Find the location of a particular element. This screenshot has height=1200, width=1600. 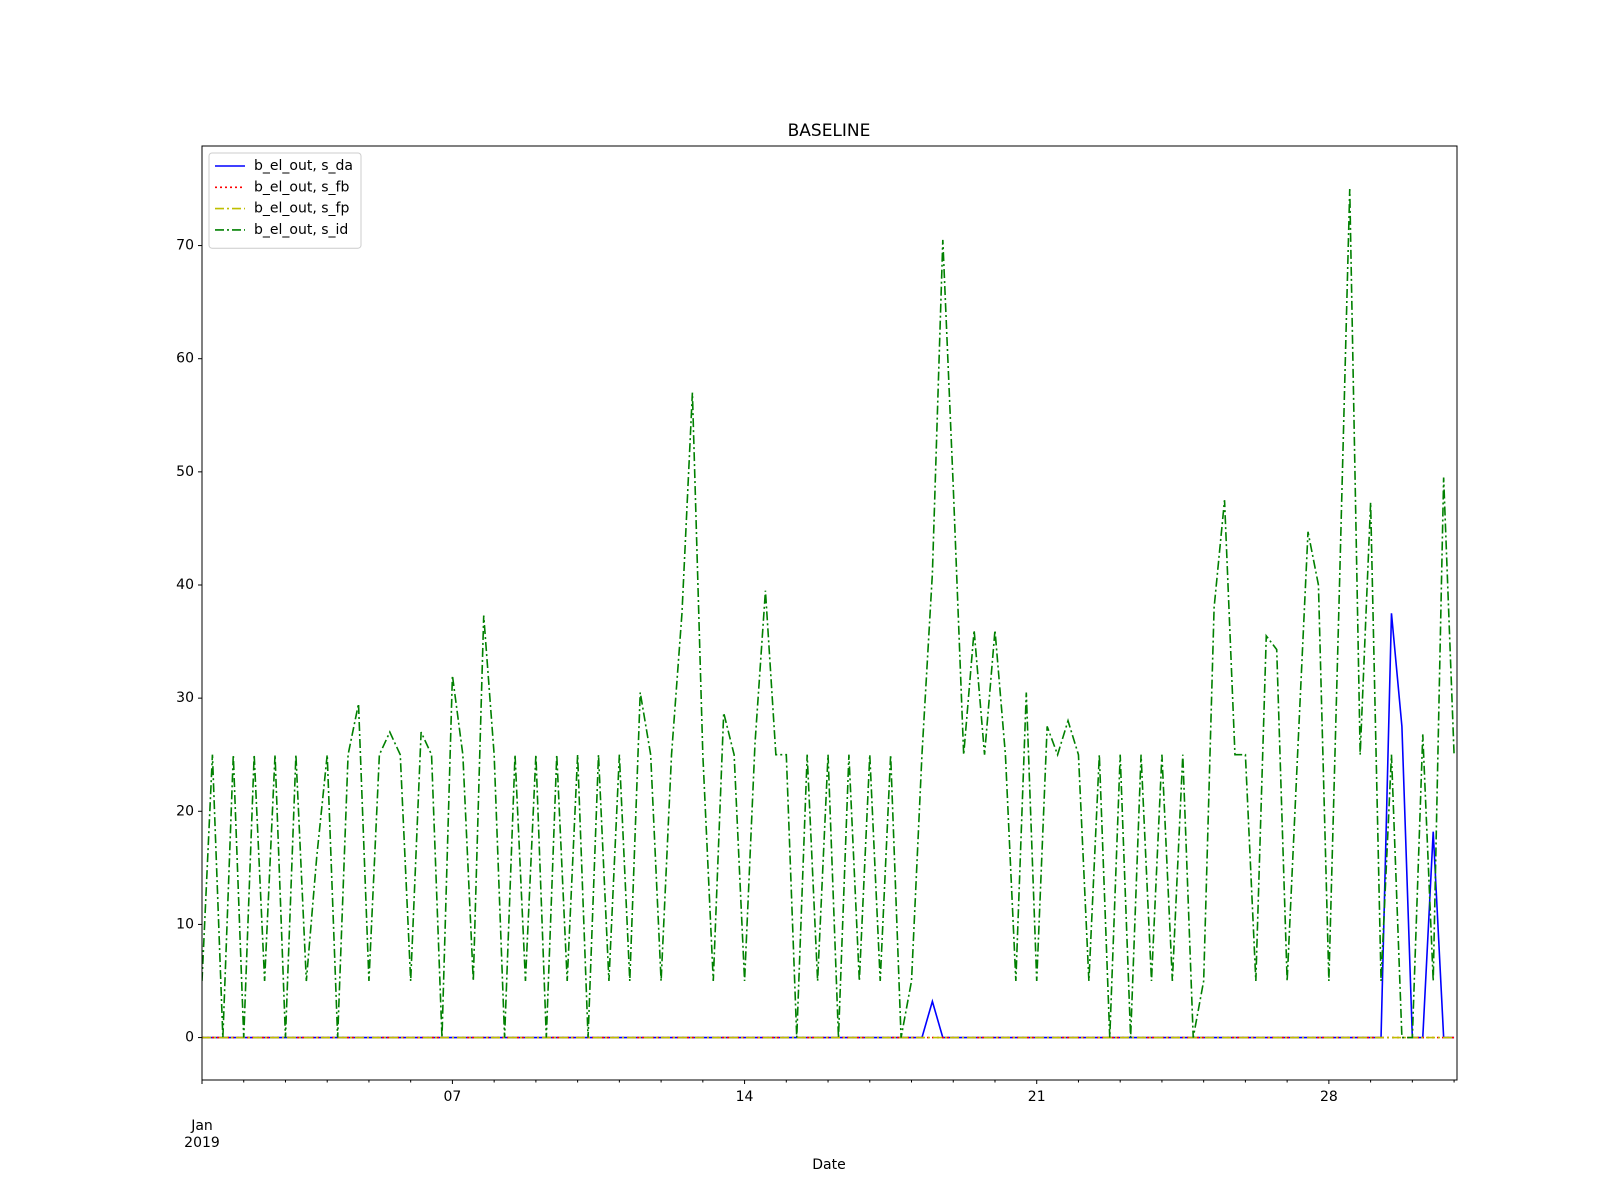

legend-label: b_el_out, s_fp is located at coordinates (301, 209).